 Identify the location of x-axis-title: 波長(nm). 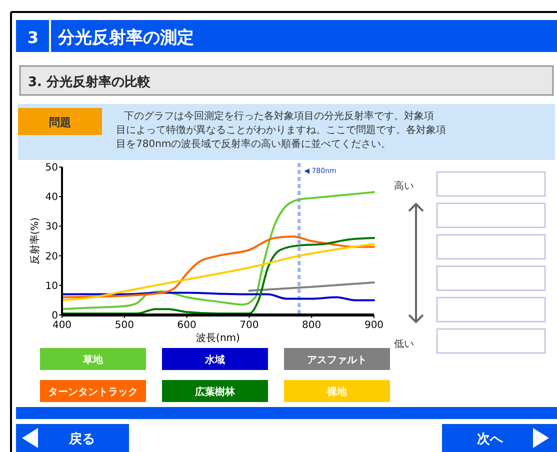
(218, 338).